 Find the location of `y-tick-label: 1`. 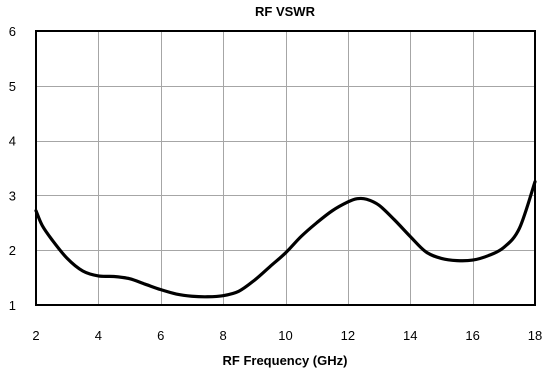

y-tick-label: 1 is located at coordinates (12, 305).